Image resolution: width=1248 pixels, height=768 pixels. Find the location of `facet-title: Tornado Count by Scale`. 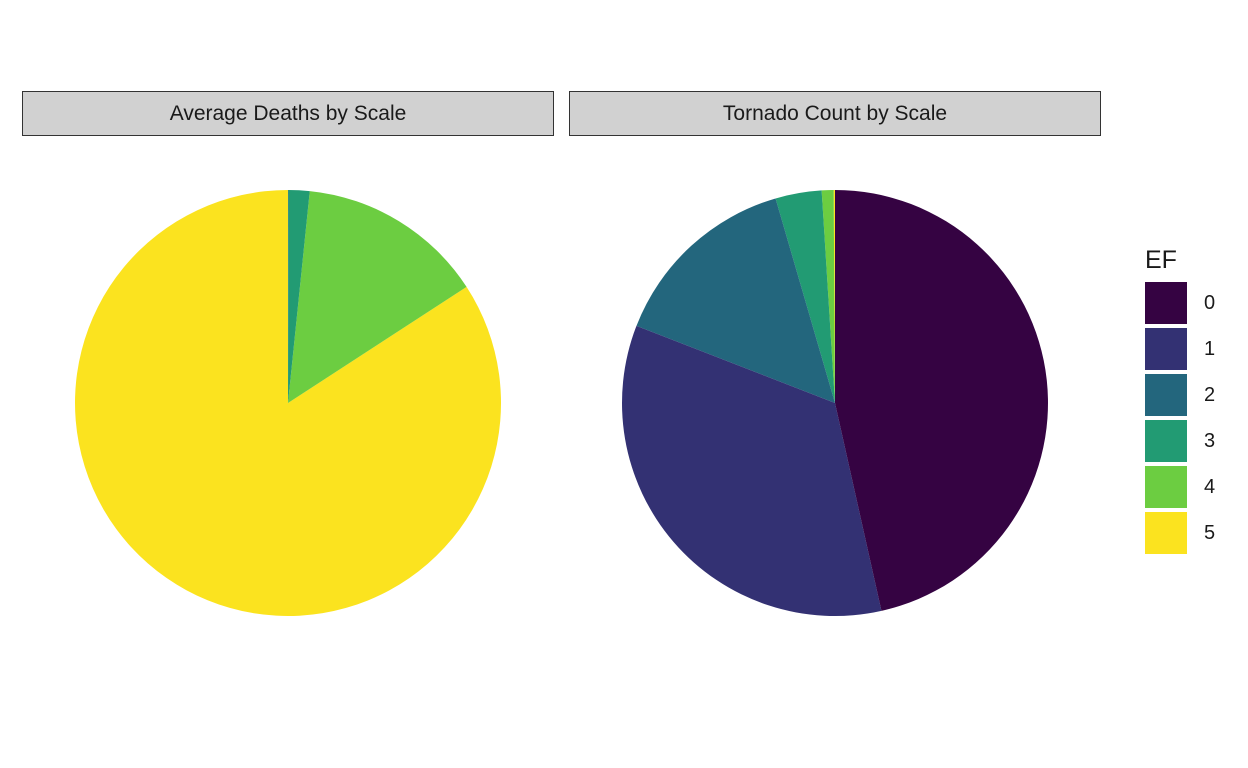

facet-title: Tornado Count by Scale is located at coordinates (835, 113).